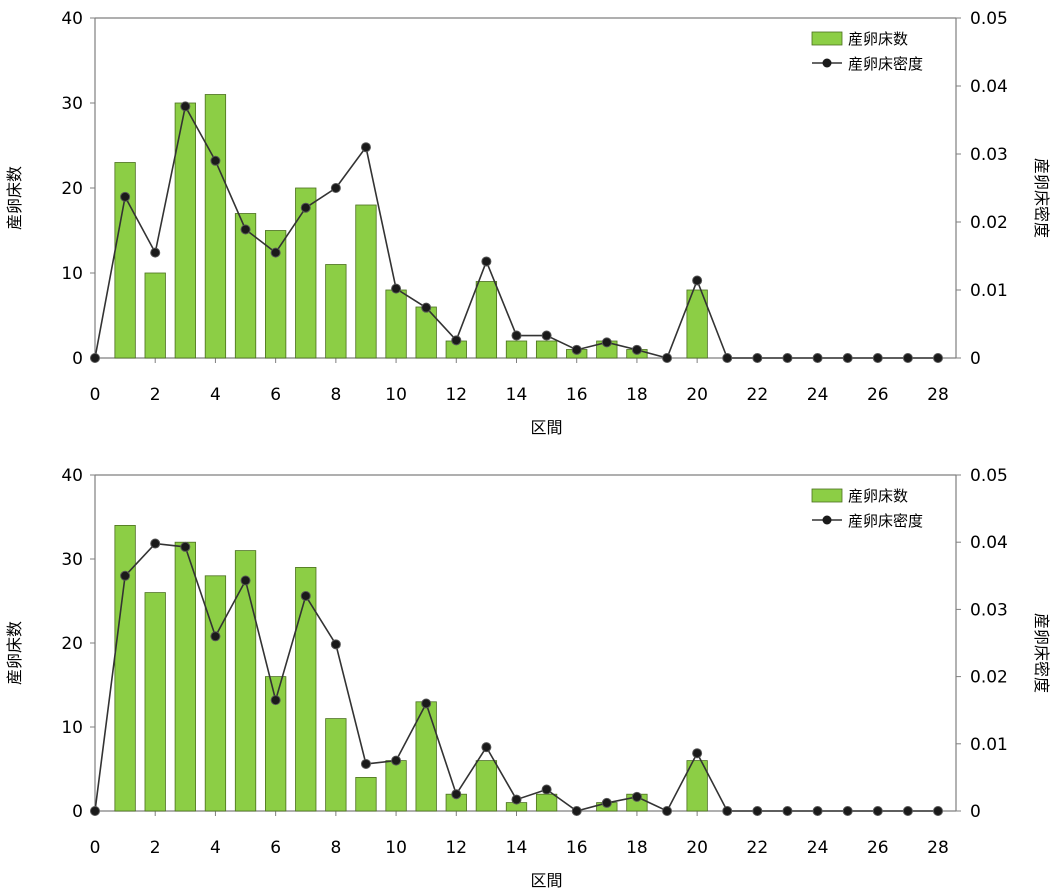  I want to click on x-tick-label: 2, so click(155, 395).